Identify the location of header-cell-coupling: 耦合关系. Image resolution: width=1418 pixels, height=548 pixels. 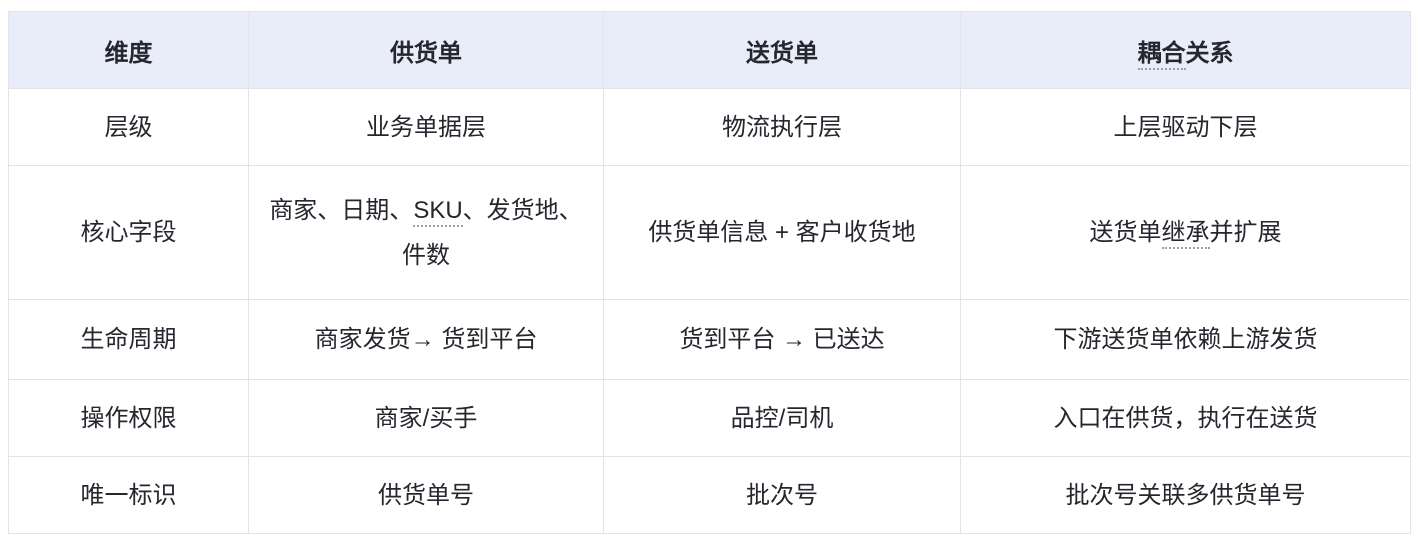
(1185, 50).